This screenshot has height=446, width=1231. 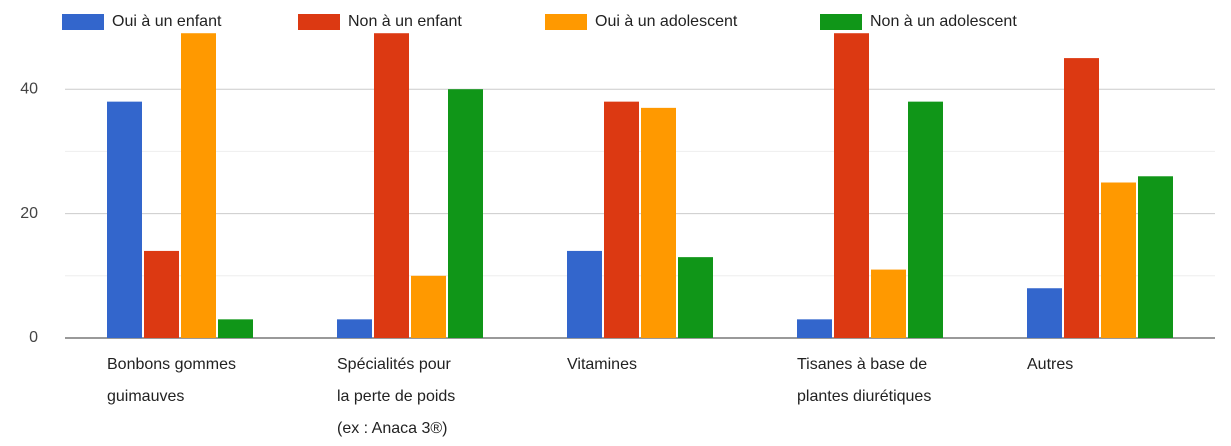 What do you see at coordinates (29, 213) in the screenshot?
I see `y-tick-label: 20` at bounding box center [29, 213].